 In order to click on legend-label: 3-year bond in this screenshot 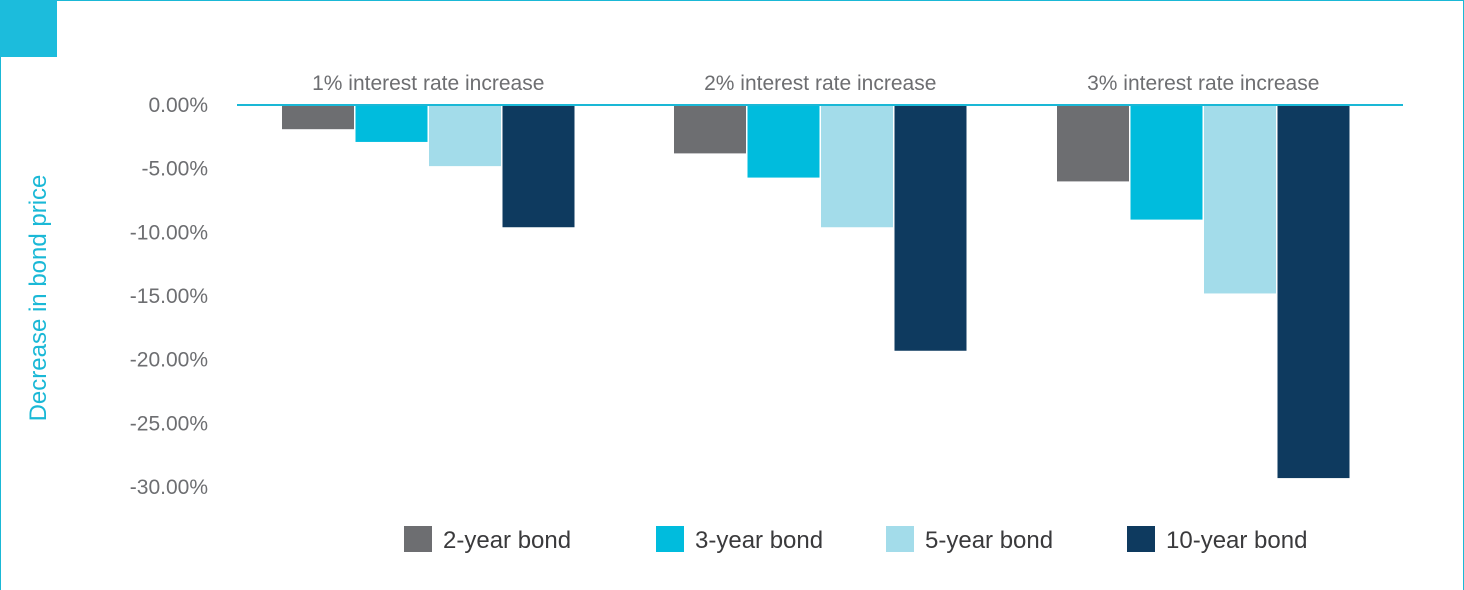, I will do `click(759, 540)`.